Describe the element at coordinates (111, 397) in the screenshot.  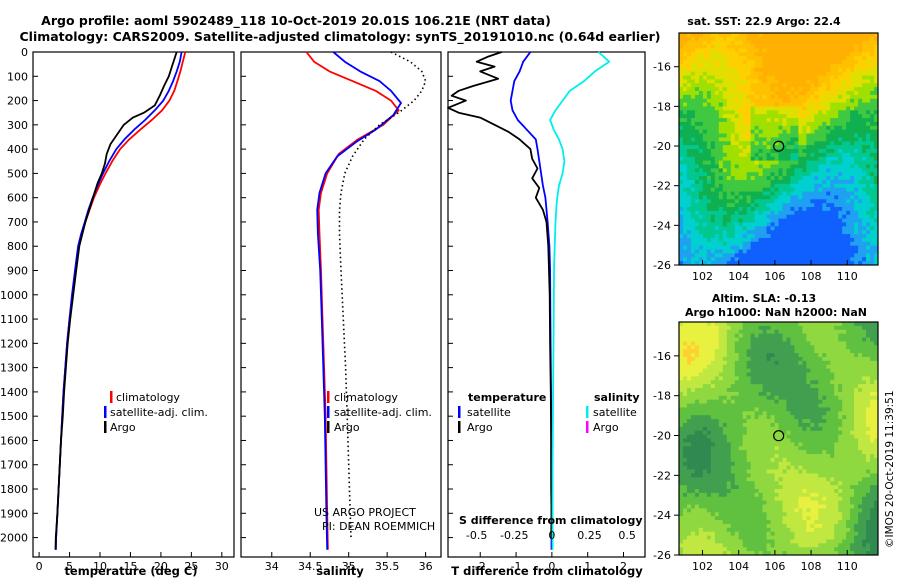
I see `legend-swatch-climatology` at that location.